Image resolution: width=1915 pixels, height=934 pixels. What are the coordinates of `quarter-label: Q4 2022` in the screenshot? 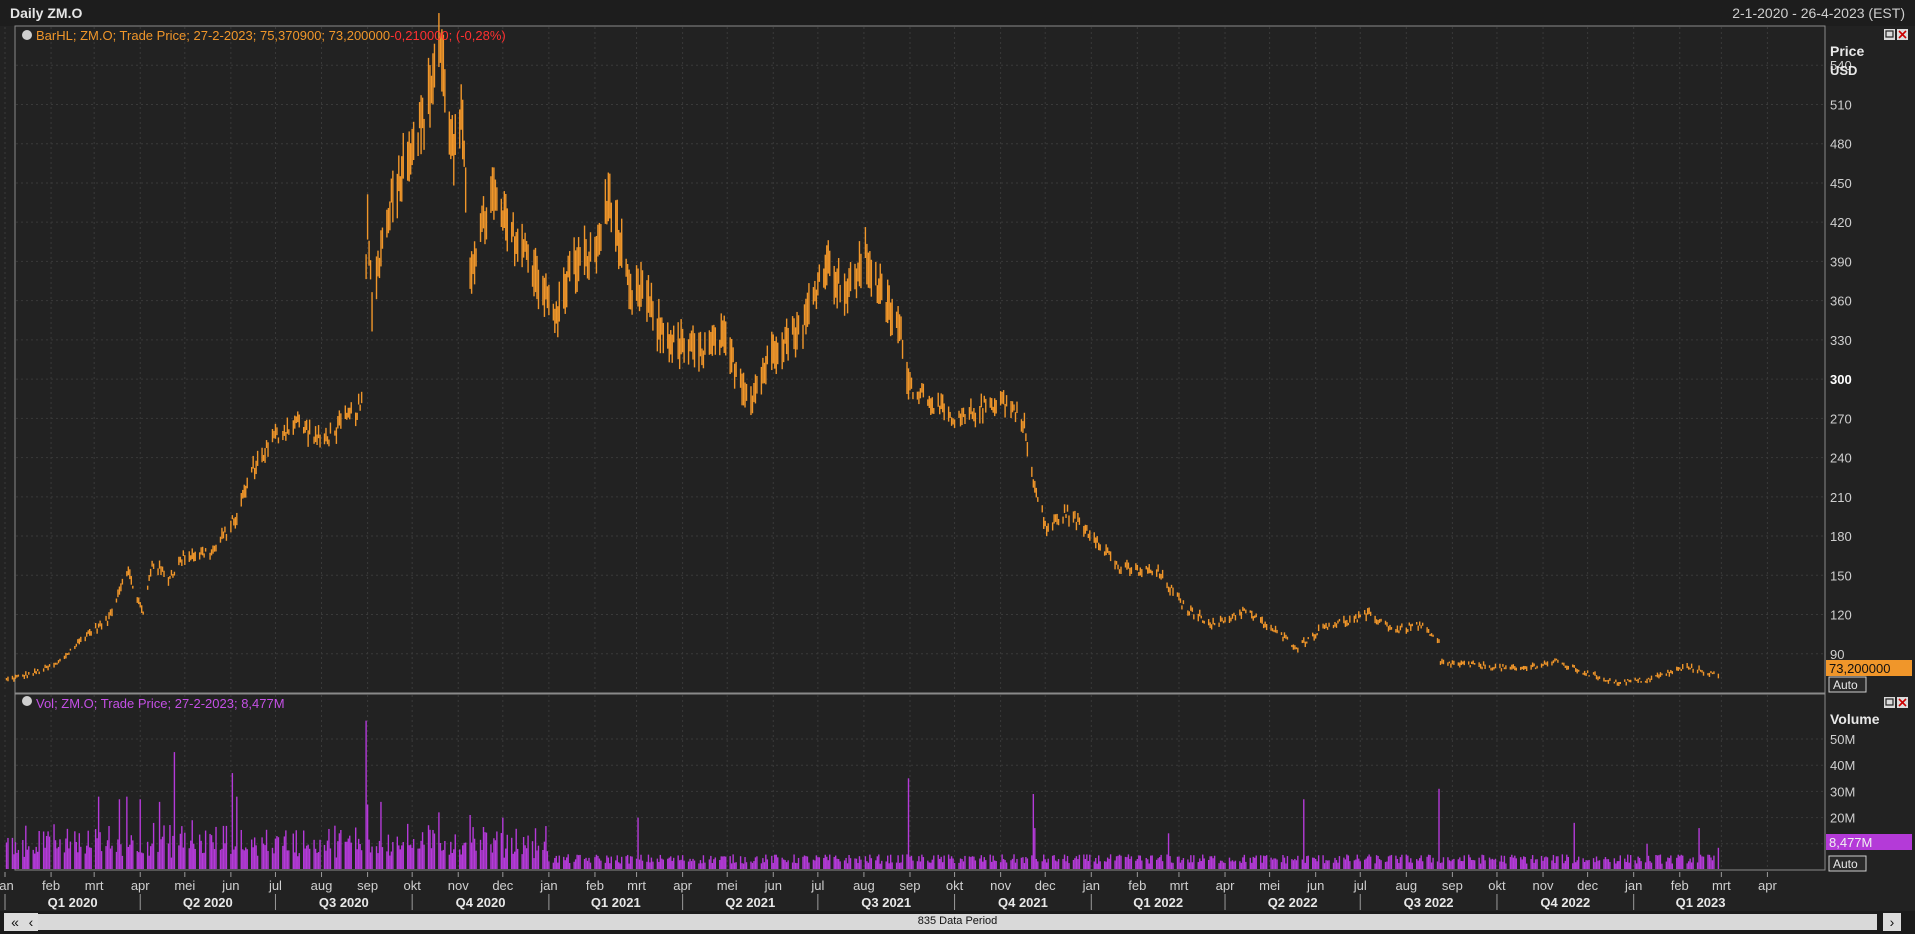 It's located at (1565, 902).